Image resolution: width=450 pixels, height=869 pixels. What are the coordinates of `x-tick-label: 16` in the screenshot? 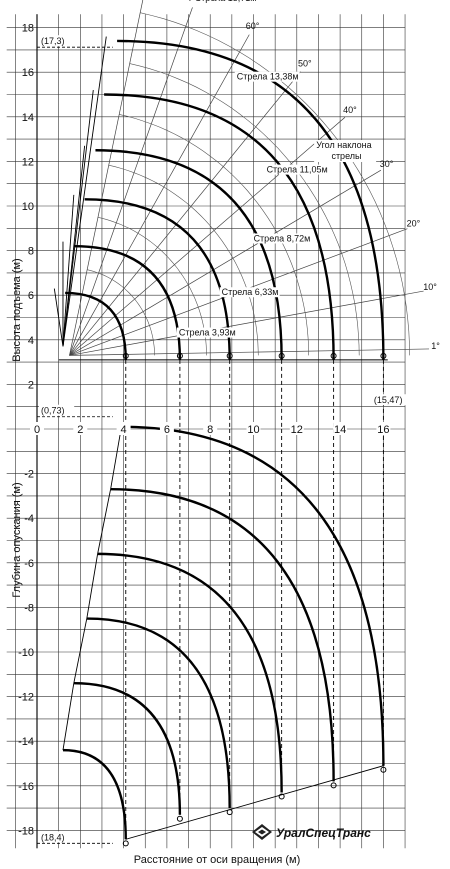 It's located at (383, 430).